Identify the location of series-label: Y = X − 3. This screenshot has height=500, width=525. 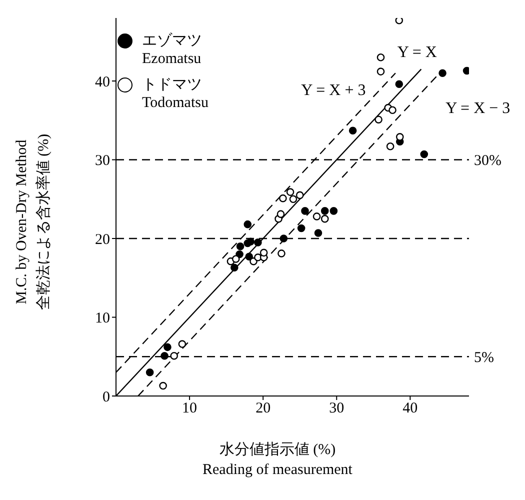
(478, 109).